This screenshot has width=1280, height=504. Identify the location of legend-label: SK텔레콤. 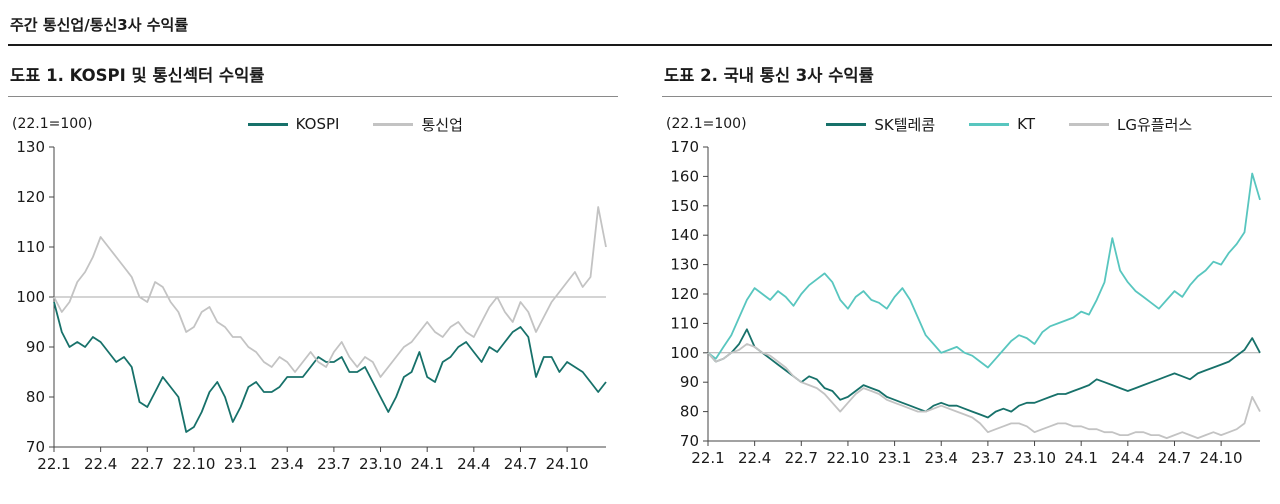
(905, 124).